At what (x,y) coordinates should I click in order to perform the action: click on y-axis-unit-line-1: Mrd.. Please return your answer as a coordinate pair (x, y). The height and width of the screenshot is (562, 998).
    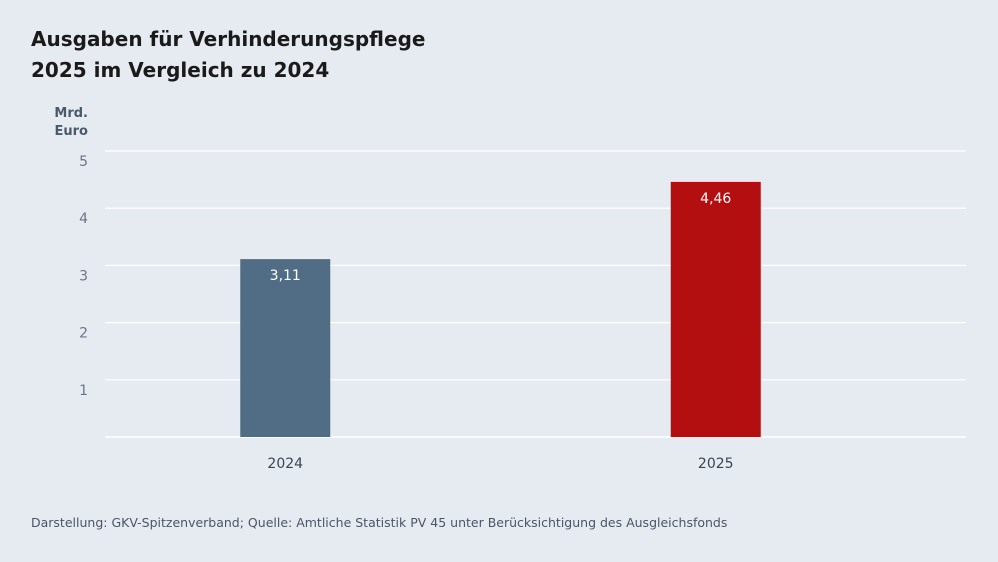
    Looking at the image, I should click on (71, 113).